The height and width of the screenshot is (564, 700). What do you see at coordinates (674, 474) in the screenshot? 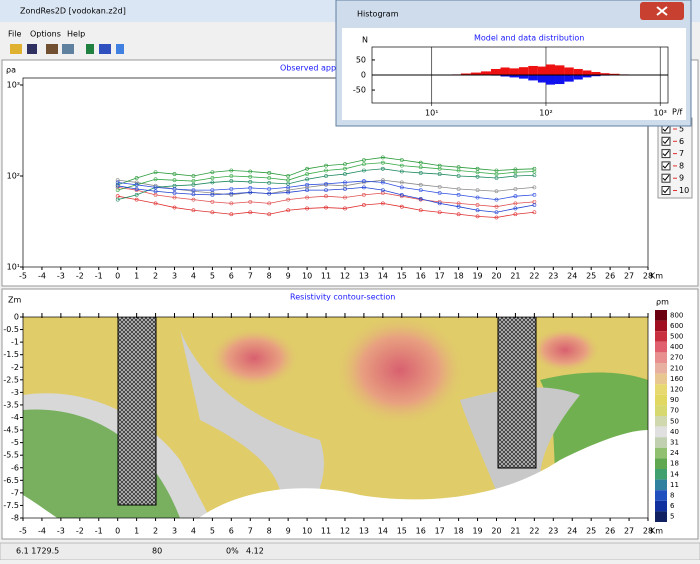
I see `colorbar-tick-label: 14` at bounding box center [674, 474].